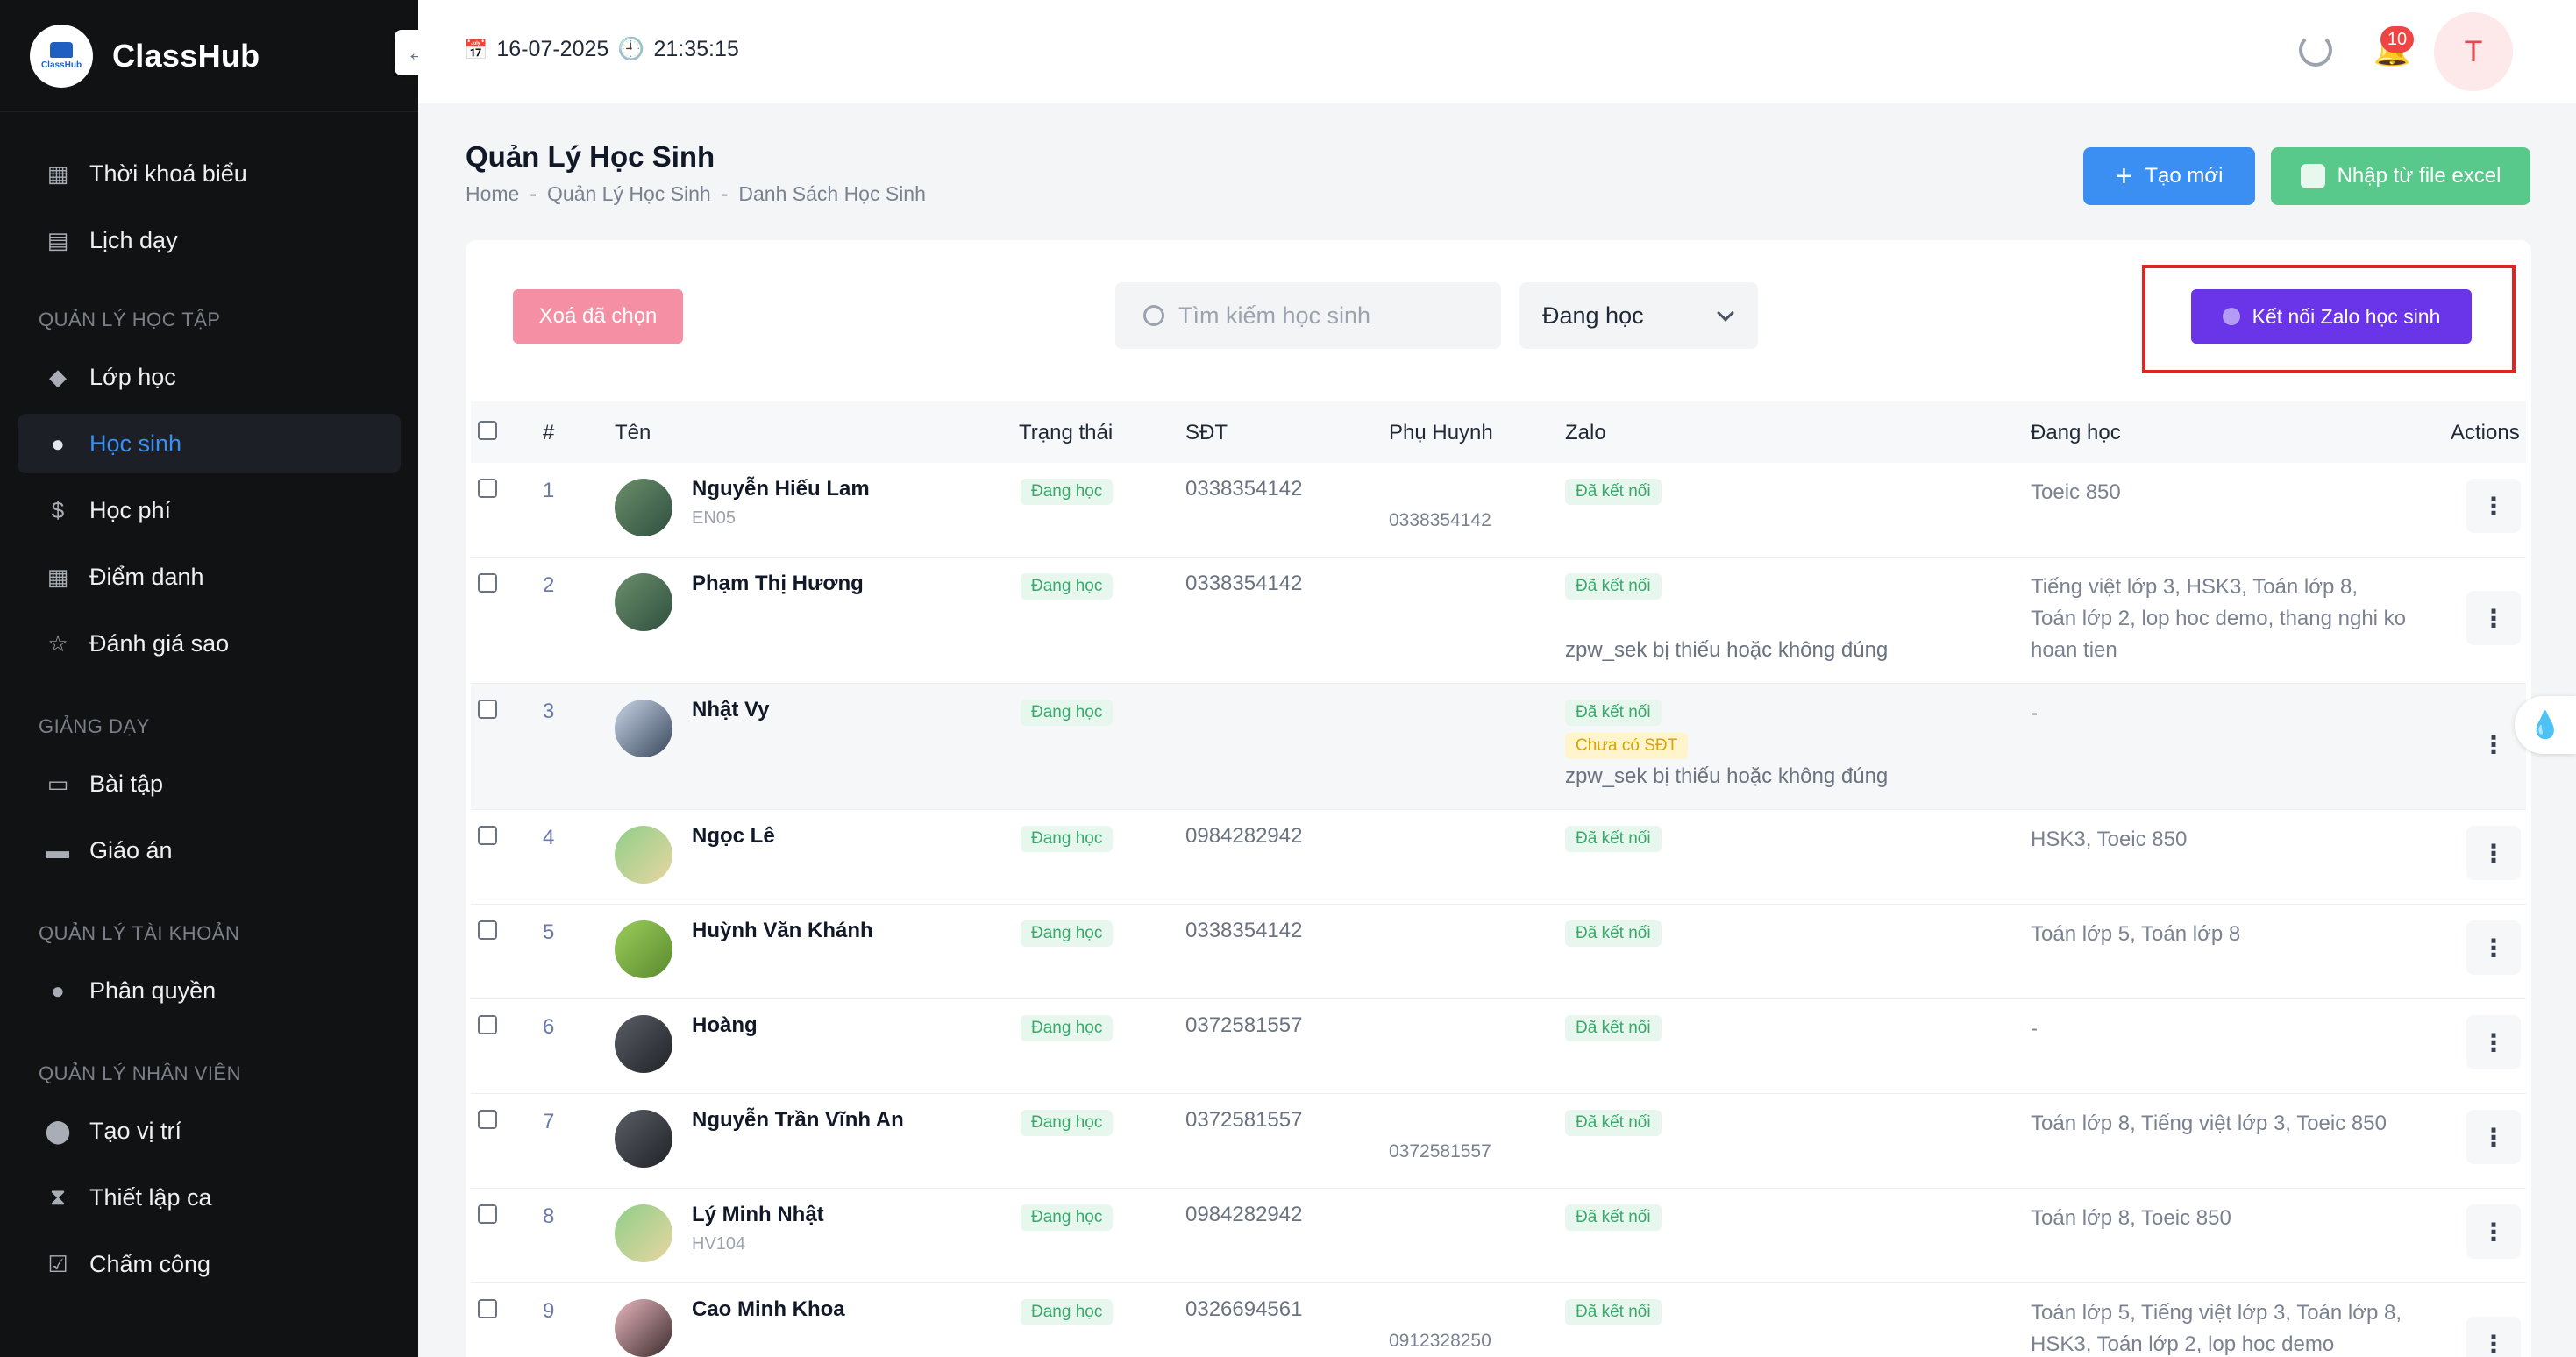 The width and height of the screenshot is (2576, 1357). Describe the element at coordinates (487, 430) in the screenshot. I see `select-all-checkbox` at that location.